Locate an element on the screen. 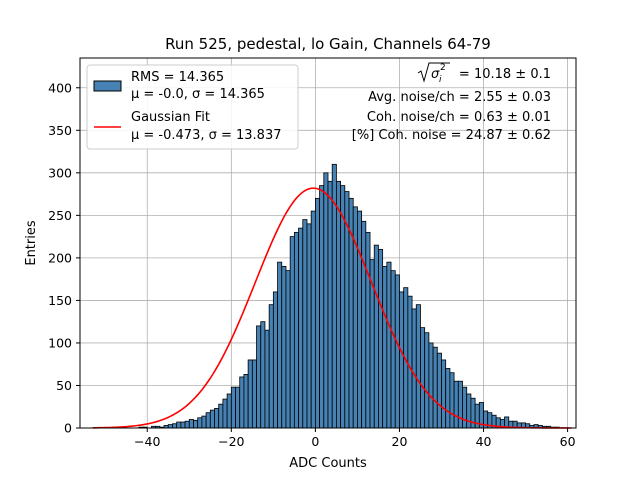 Image resolution: width=640 pixels, height=480 pixels. y-tick-label: 50 is located at coordinates (64, 385).